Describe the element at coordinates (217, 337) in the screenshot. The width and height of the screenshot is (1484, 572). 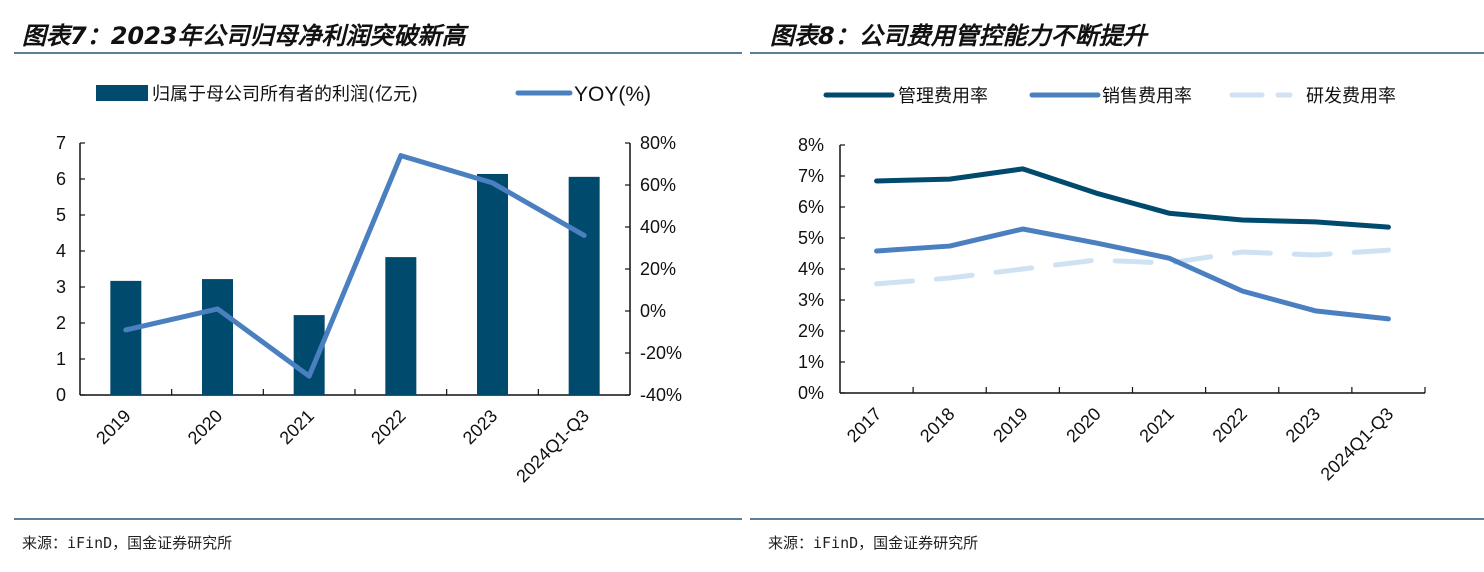
I see `bar-2020` at that location.